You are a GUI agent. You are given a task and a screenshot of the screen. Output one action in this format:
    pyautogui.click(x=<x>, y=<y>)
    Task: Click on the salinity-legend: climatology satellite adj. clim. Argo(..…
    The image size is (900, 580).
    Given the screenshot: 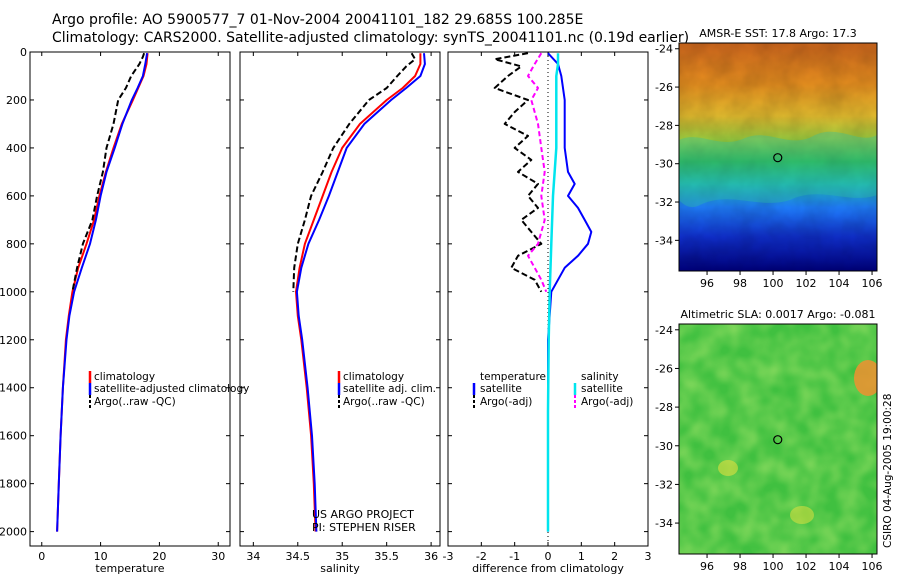 What is the action you would take?
    pyautogui.click(x=386, y=389)
    